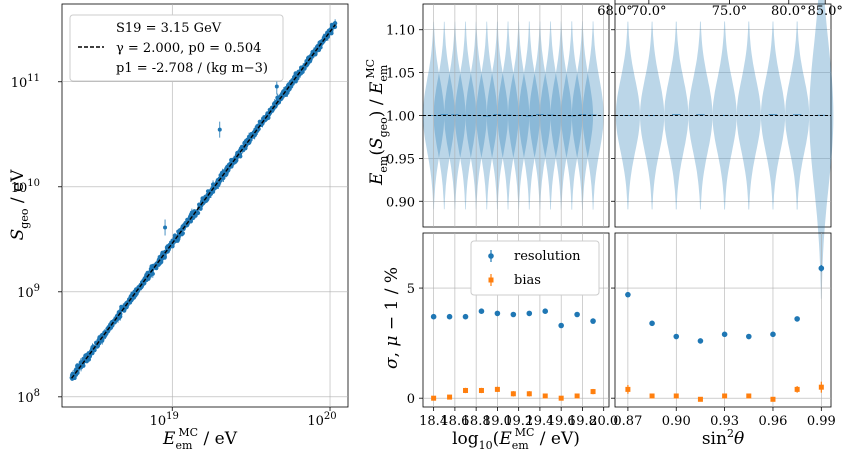 The width and height of the screenshot is (843, 454). I want to click on y-tick-label: 0.95, so click(400, 159).